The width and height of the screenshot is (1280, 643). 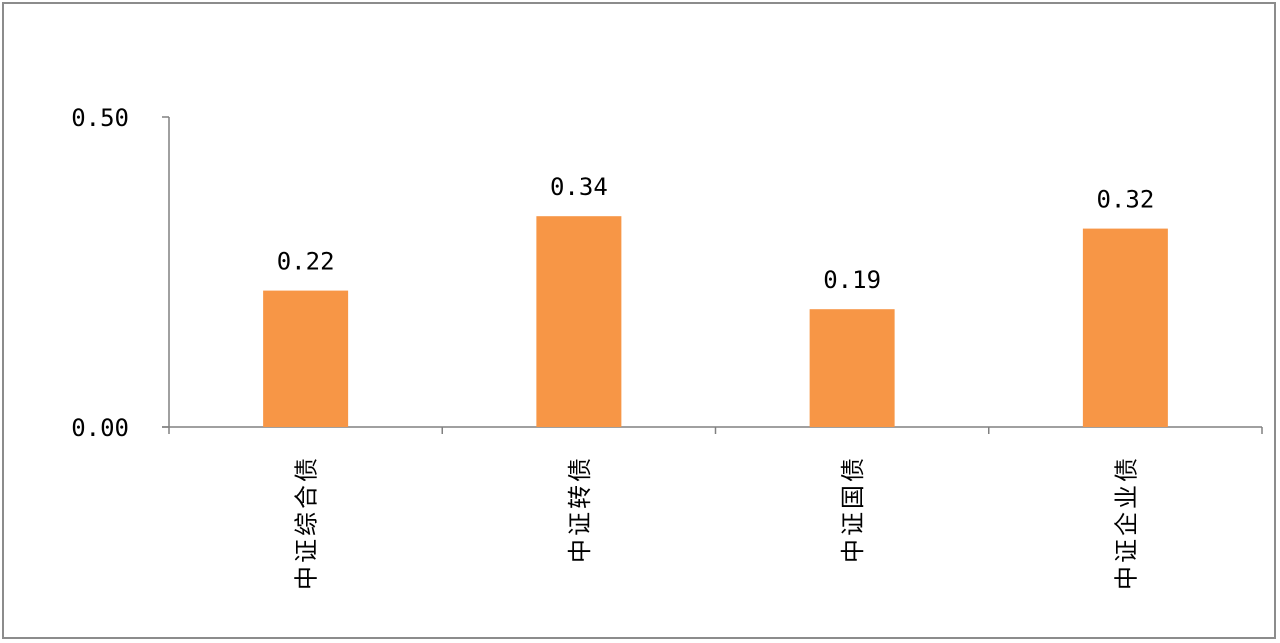 What do you see at coordinates (853, 509) in the screenshot?
I see `x-tick-label: 中证国债` at bounding box center [853, 509].